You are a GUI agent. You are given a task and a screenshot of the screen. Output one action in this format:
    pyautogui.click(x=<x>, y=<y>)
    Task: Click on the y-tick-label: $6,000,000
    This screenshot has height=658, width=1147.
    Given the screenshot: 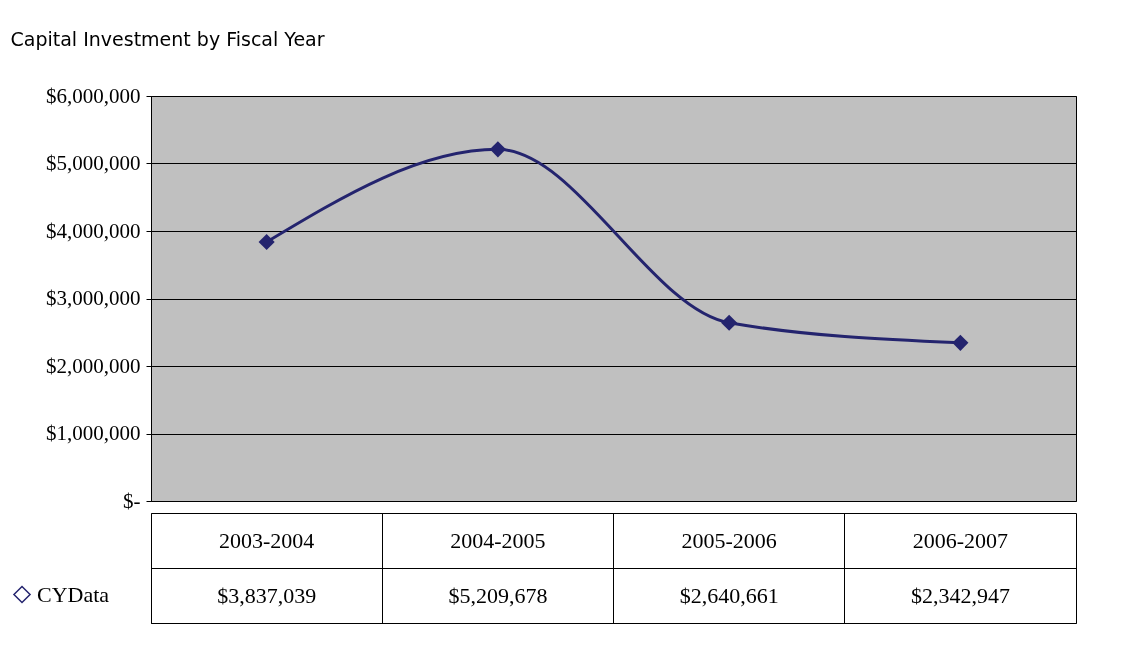 What is the action you would take?
    pyautogui.click(x=93, y=95)
    